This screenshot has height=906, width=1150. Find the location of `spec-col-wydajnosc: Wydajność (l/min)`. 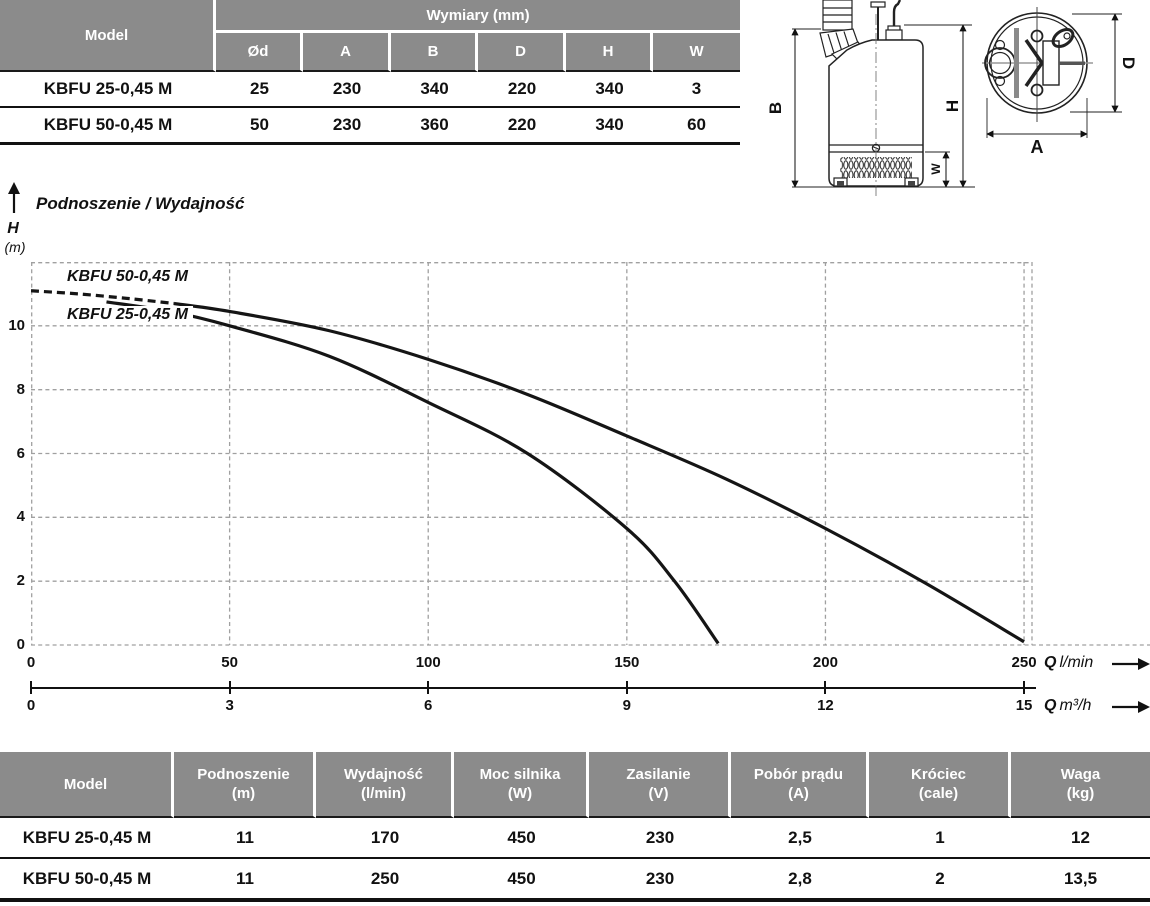

spec-col-wydajnosc: Wydajność (l/min) is located at coordinates (385, 785).